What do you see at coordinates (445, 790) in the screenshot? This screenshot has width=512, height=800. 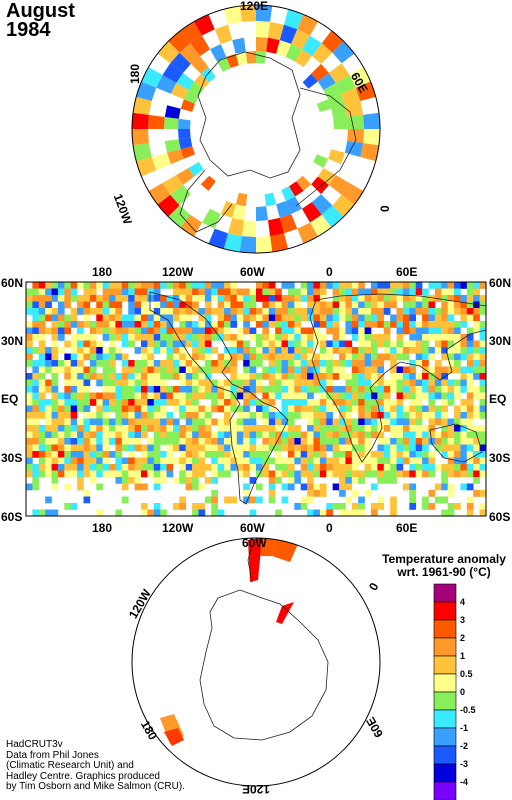 I see `legend-swatch` at bounding box center [445, 790].